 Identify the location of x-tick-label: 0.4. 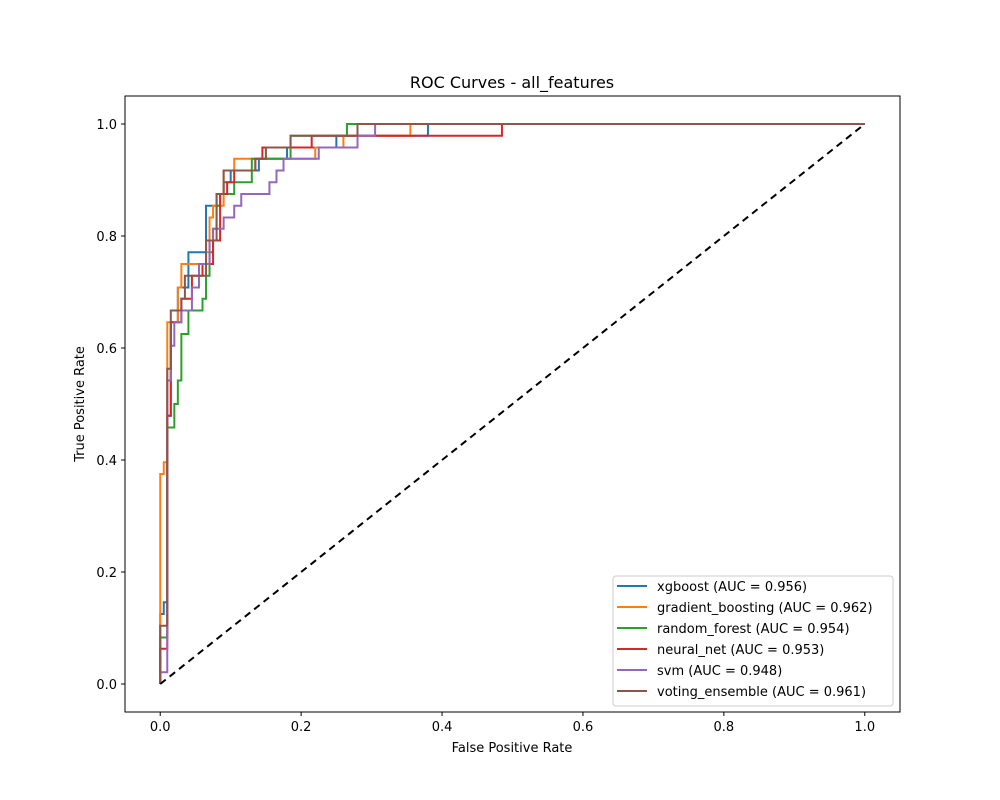
(442, 727).